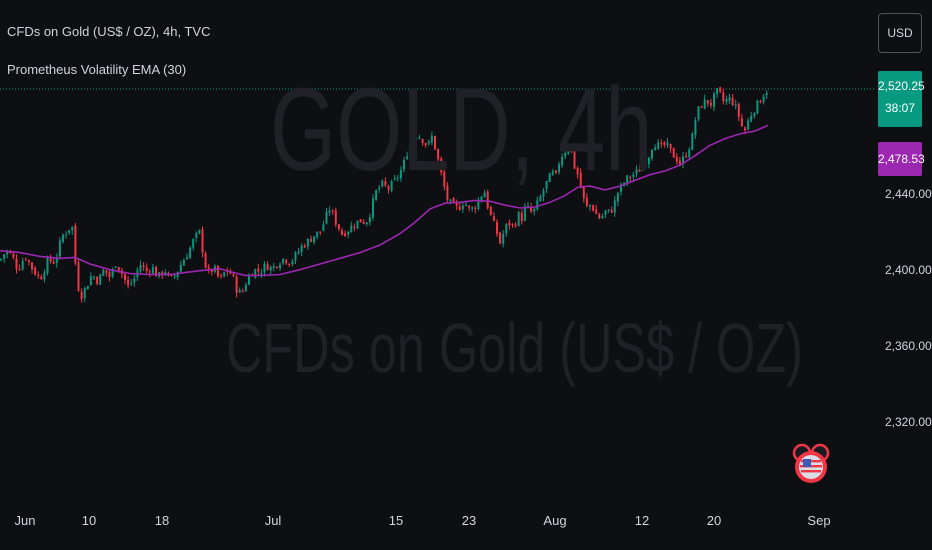 The width and height of the screenshot is (932, 550). What do you see at coordinates (273, 520) in the screenshot?
I see `time-axis-label: Jul` at bounding box center [273, 520].